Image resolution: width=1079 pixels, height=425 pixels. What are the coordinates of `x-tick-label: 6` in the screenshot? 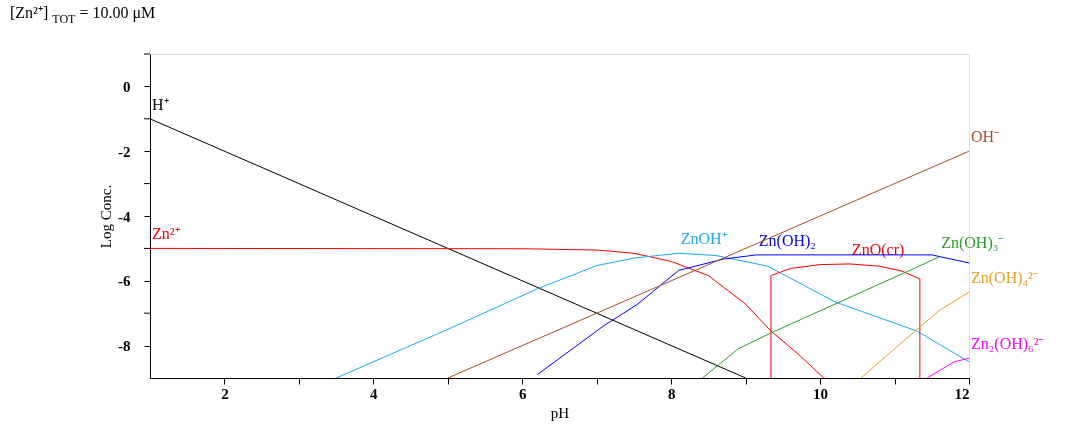 It's located at (523, 393).